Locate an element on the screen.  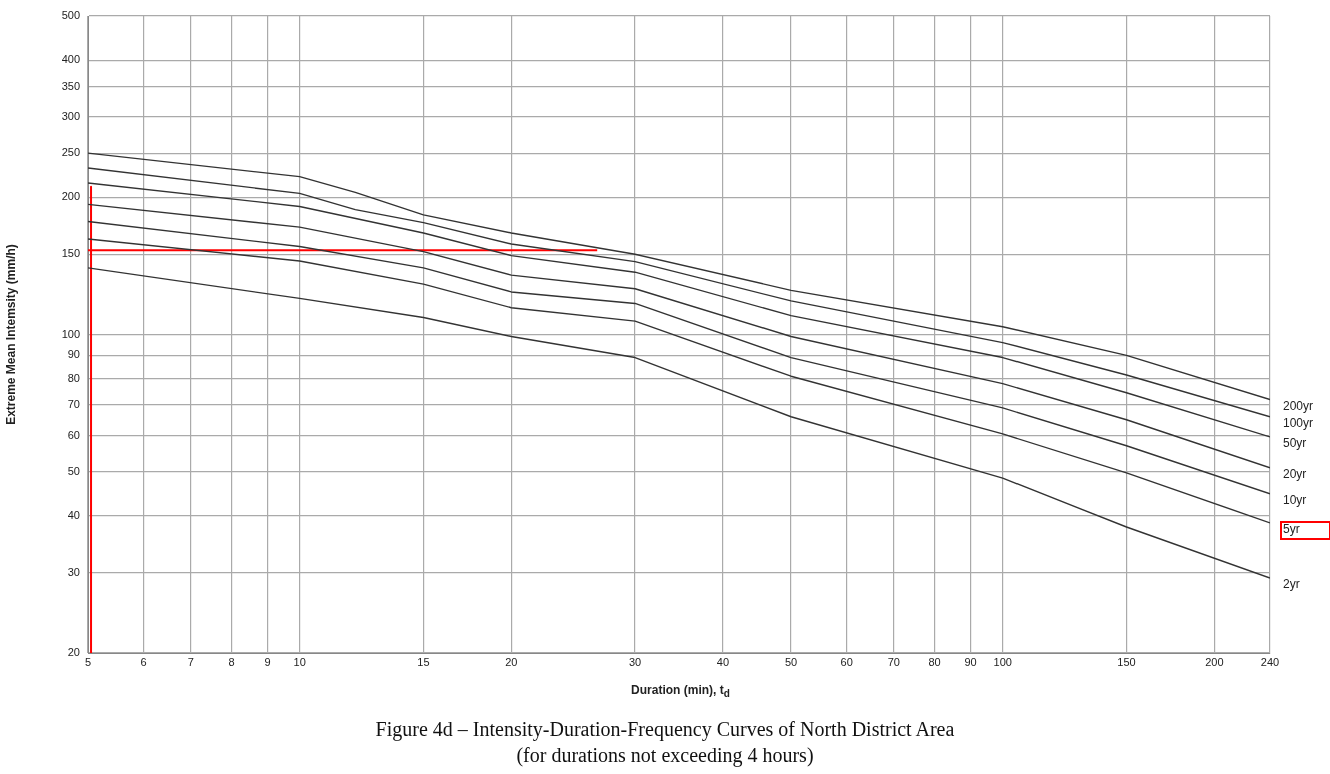
x-tick-label: 70 is located at coordinates (893, 661).